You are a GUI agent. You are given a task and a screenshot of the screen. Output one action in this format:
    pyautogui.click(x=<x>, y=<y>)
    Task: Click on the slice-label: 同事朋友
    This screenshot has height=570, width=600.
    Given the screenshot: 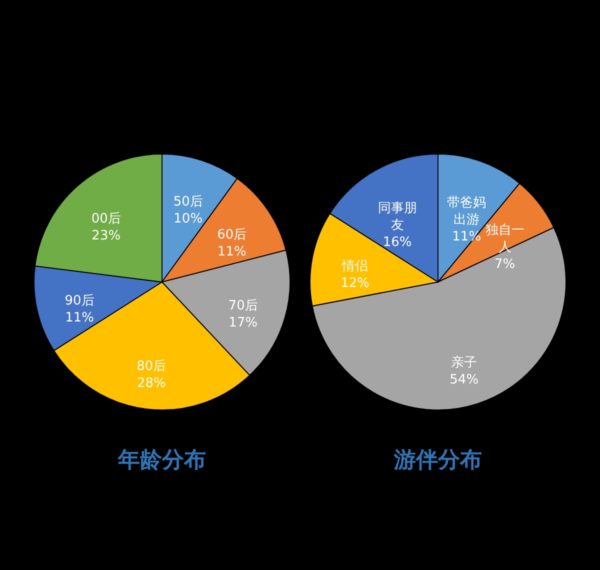 What is the action you would take?
    pyautogui.click(x=397, y=216)
    